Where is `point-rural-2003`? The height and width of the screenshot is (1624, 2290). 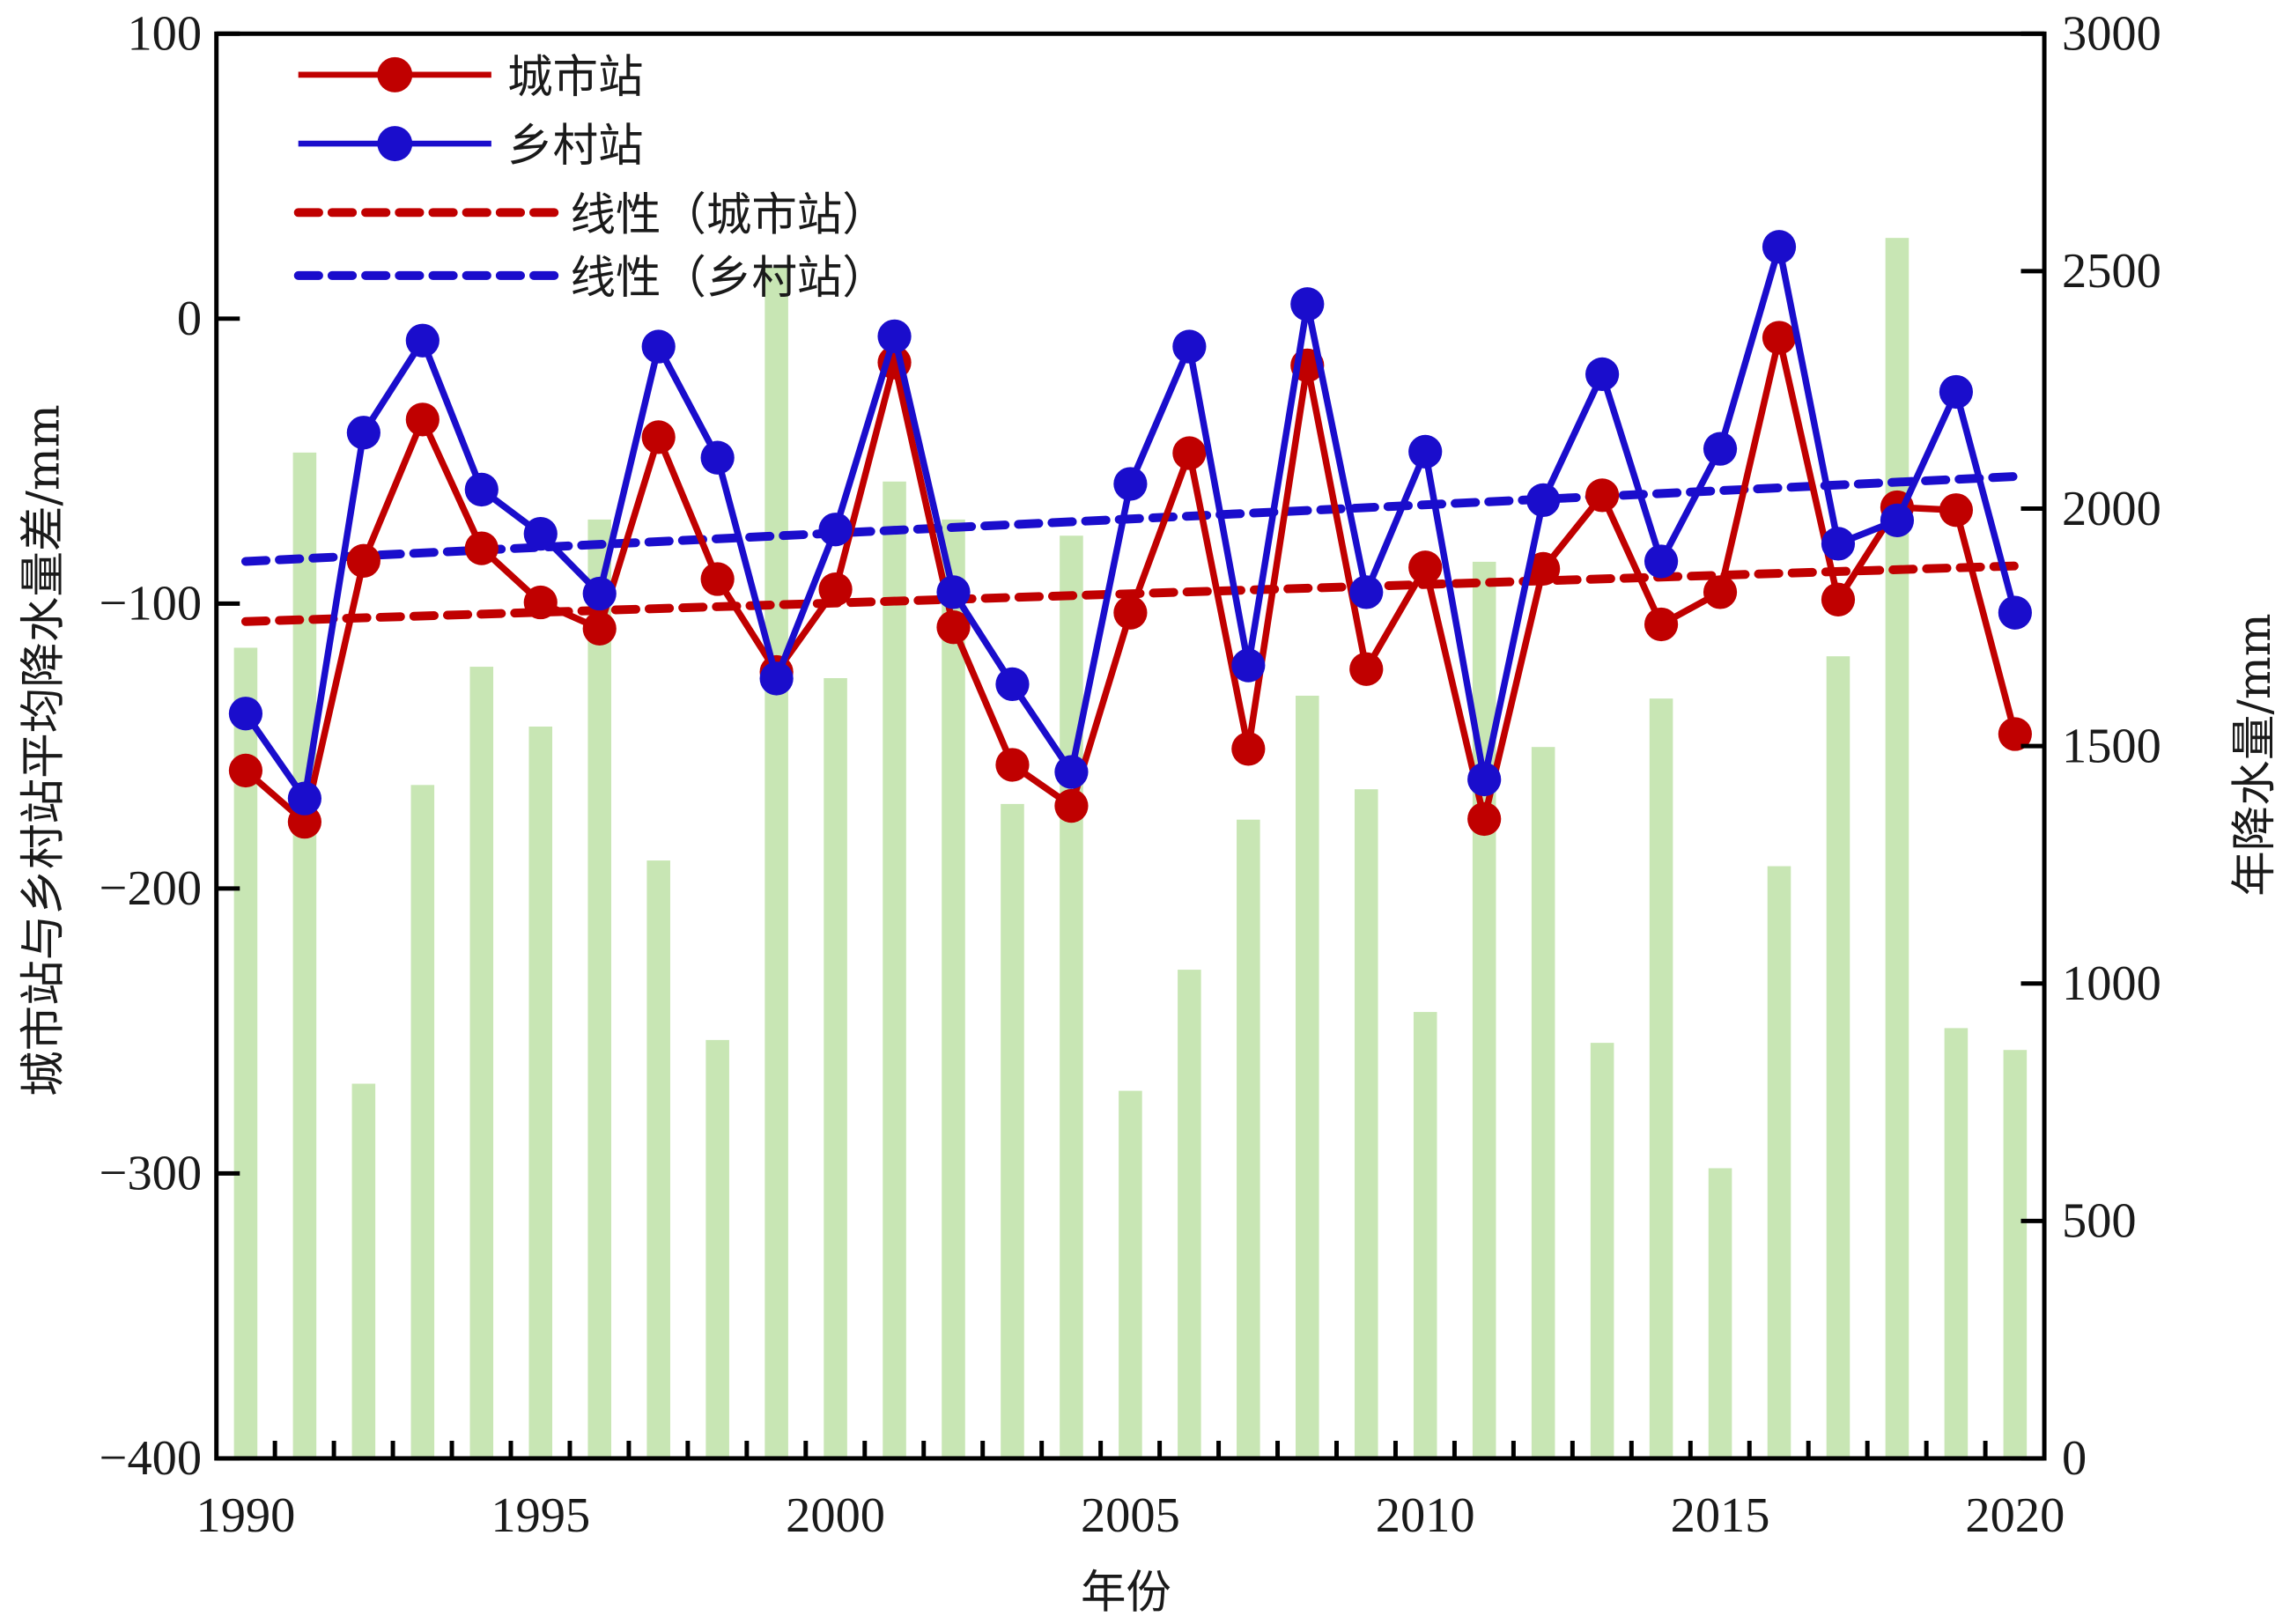
point-rural-2003 is located at coordinates (1012, 684).